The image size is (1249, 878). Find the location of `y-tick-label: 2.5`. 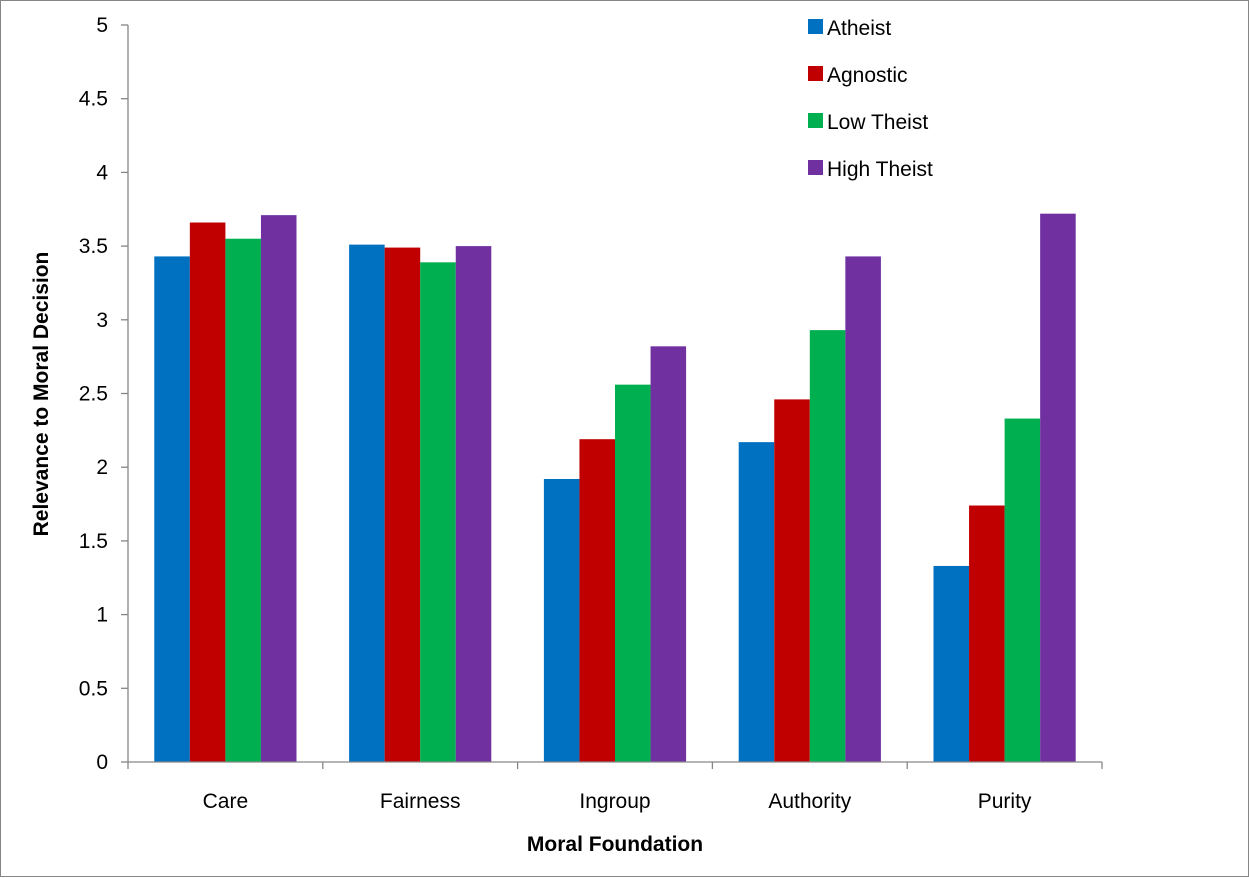

y-tick-label: 2.5 is located at coordinates (93, 394).